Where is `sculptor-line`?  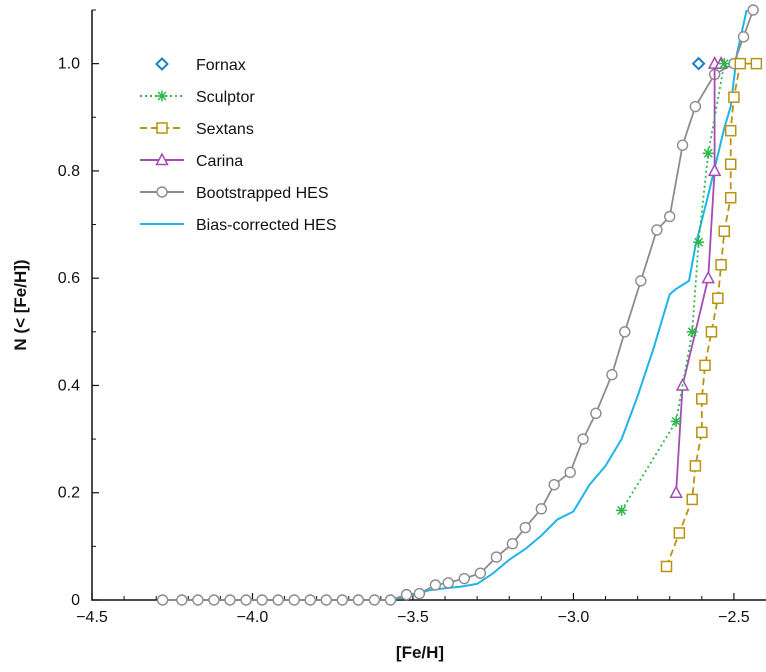
sculptor-line is located at coordinates (673, 287).